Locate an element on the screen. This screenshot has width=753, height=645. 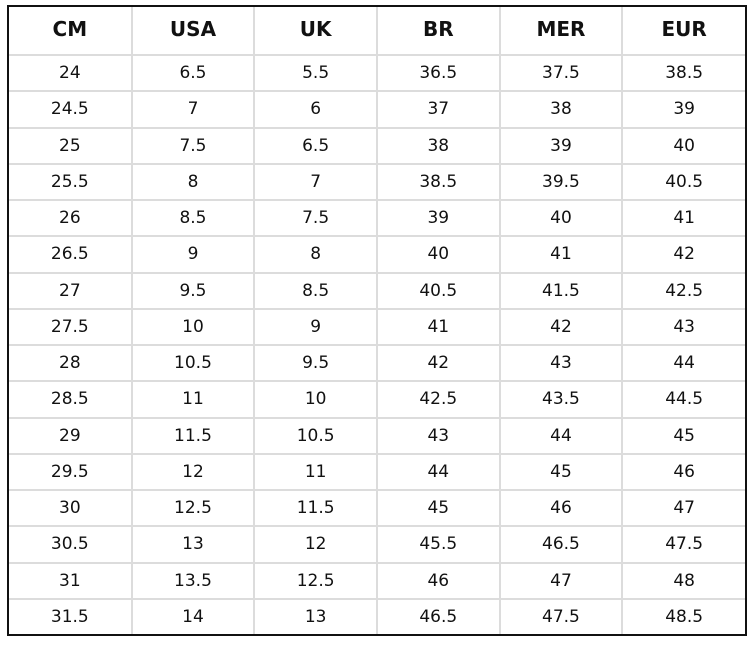
table-row: 28 10.5 9.5 42 43 44 is located at coordinates (377, 363).